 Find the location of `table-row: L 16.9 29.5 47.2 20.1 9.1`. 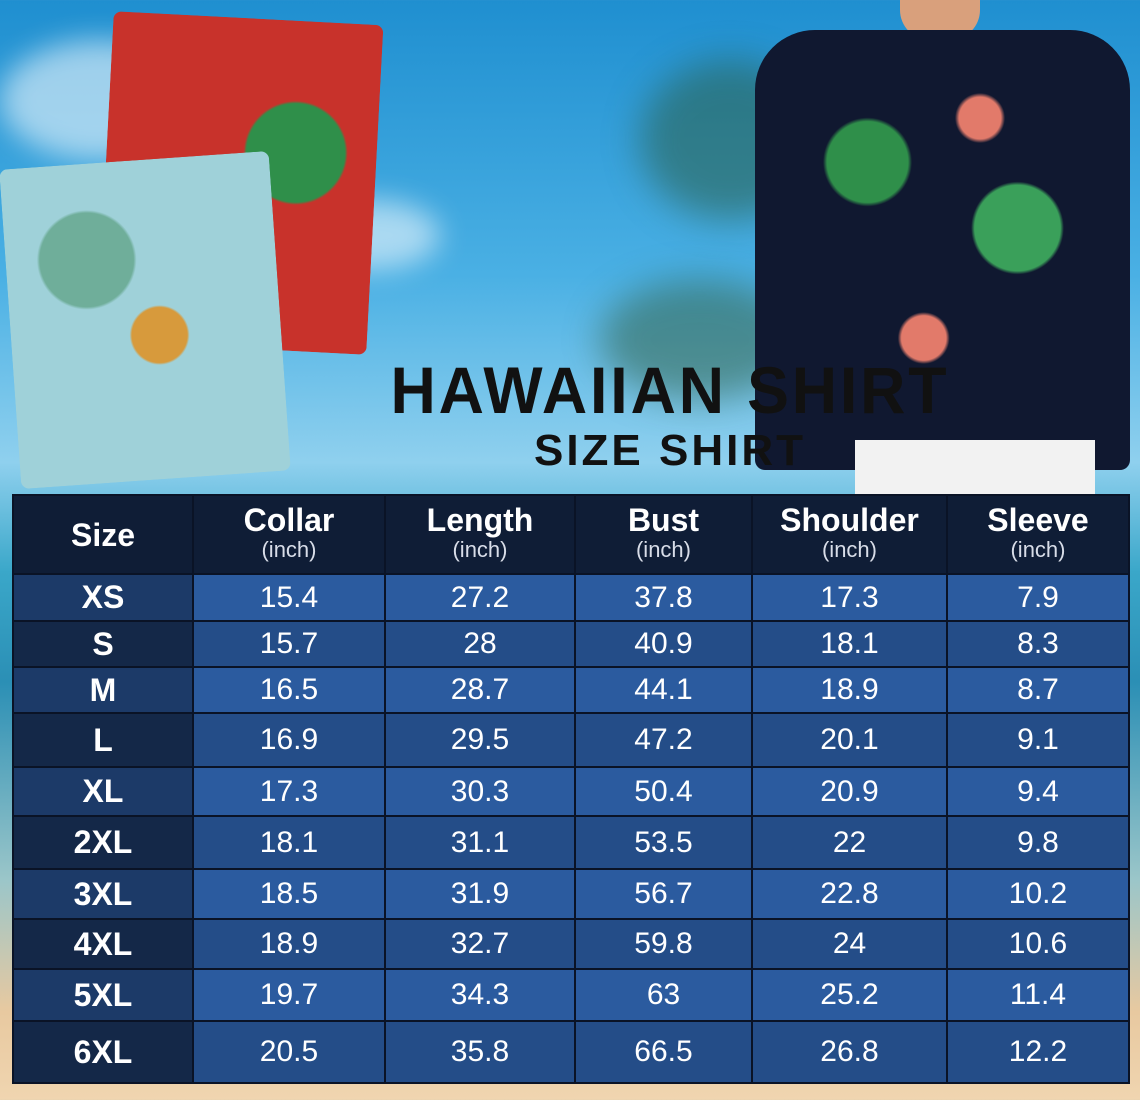

table-row: L 16.9 29.5 47.2 20.1 9.1 is located at coordinates (571, 740).